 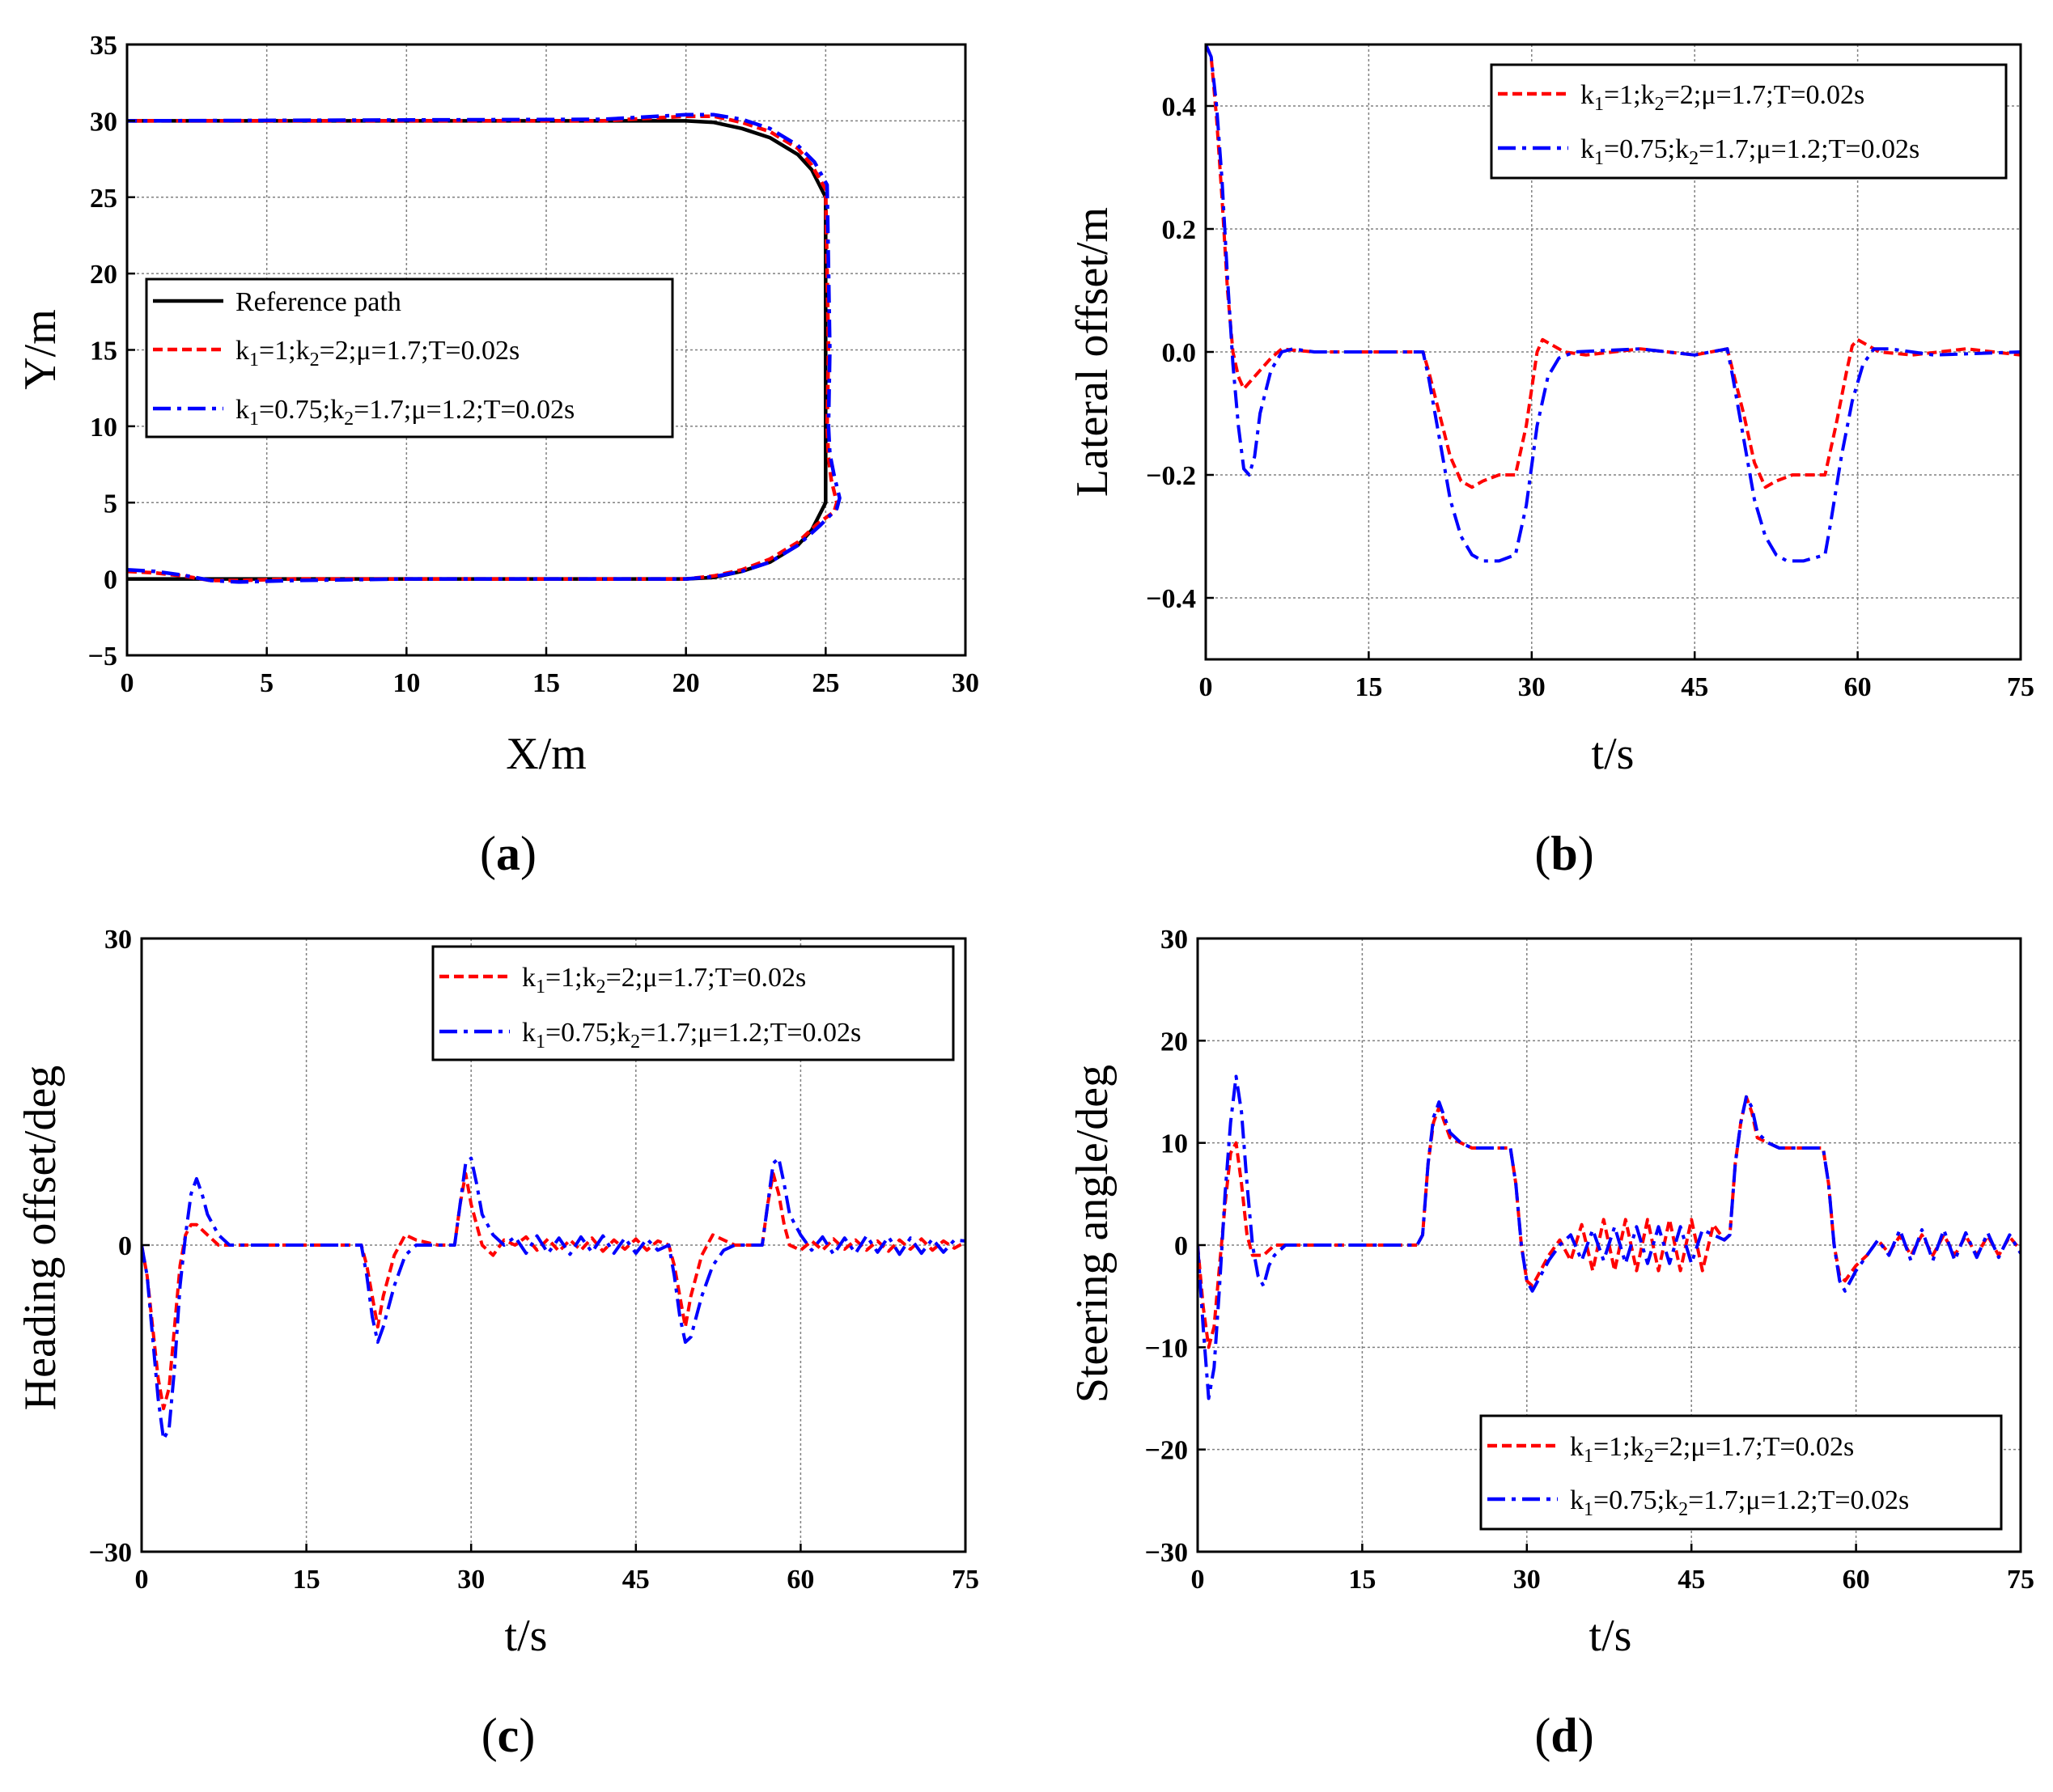 What do you see at coordinates (1166, 1348) in the screenshot?
I see `y-tick-label: −10` at bounding box center [1166, 1348].